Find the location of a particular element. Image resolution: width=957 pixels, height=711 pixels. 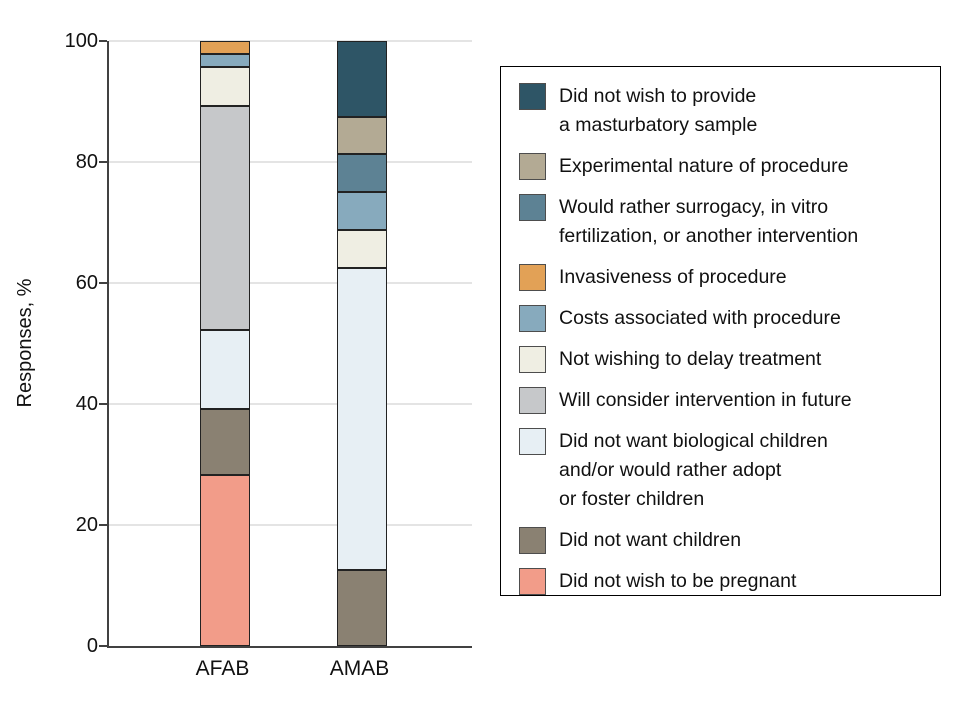

legend-label-line: Invasiveness of procedure is located at coordinates (673, 277).